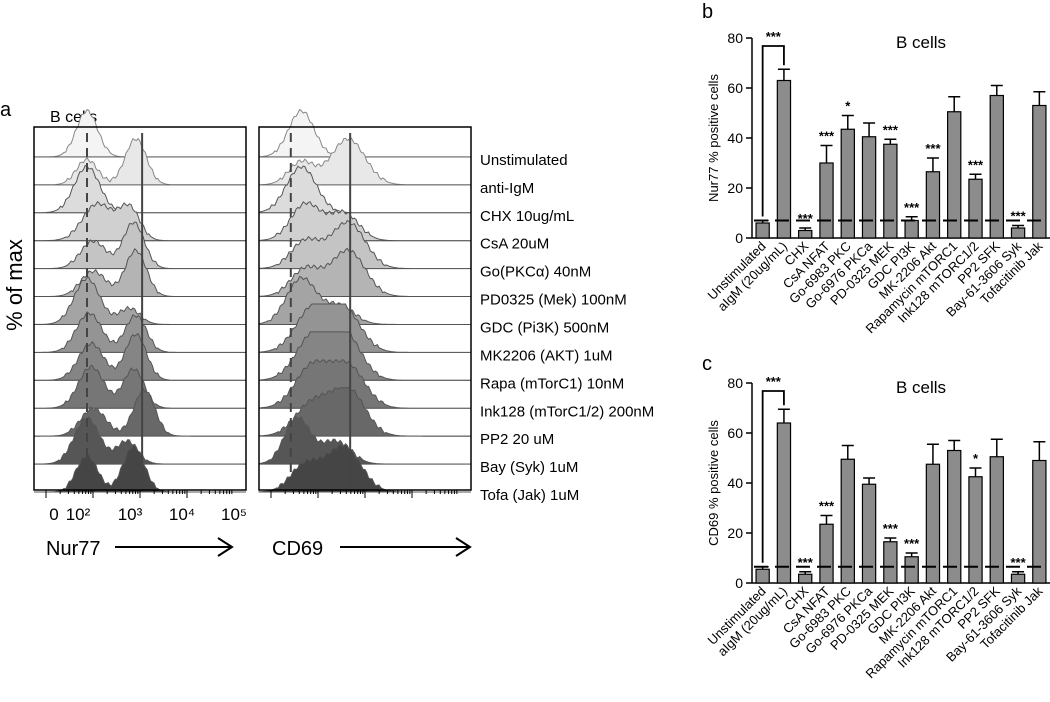 The image size is (1050, 702). Describe the element at coordinates (535, 272) in the screenshot. I see `condition-label: Go(PKCα) 40nM` at that location.